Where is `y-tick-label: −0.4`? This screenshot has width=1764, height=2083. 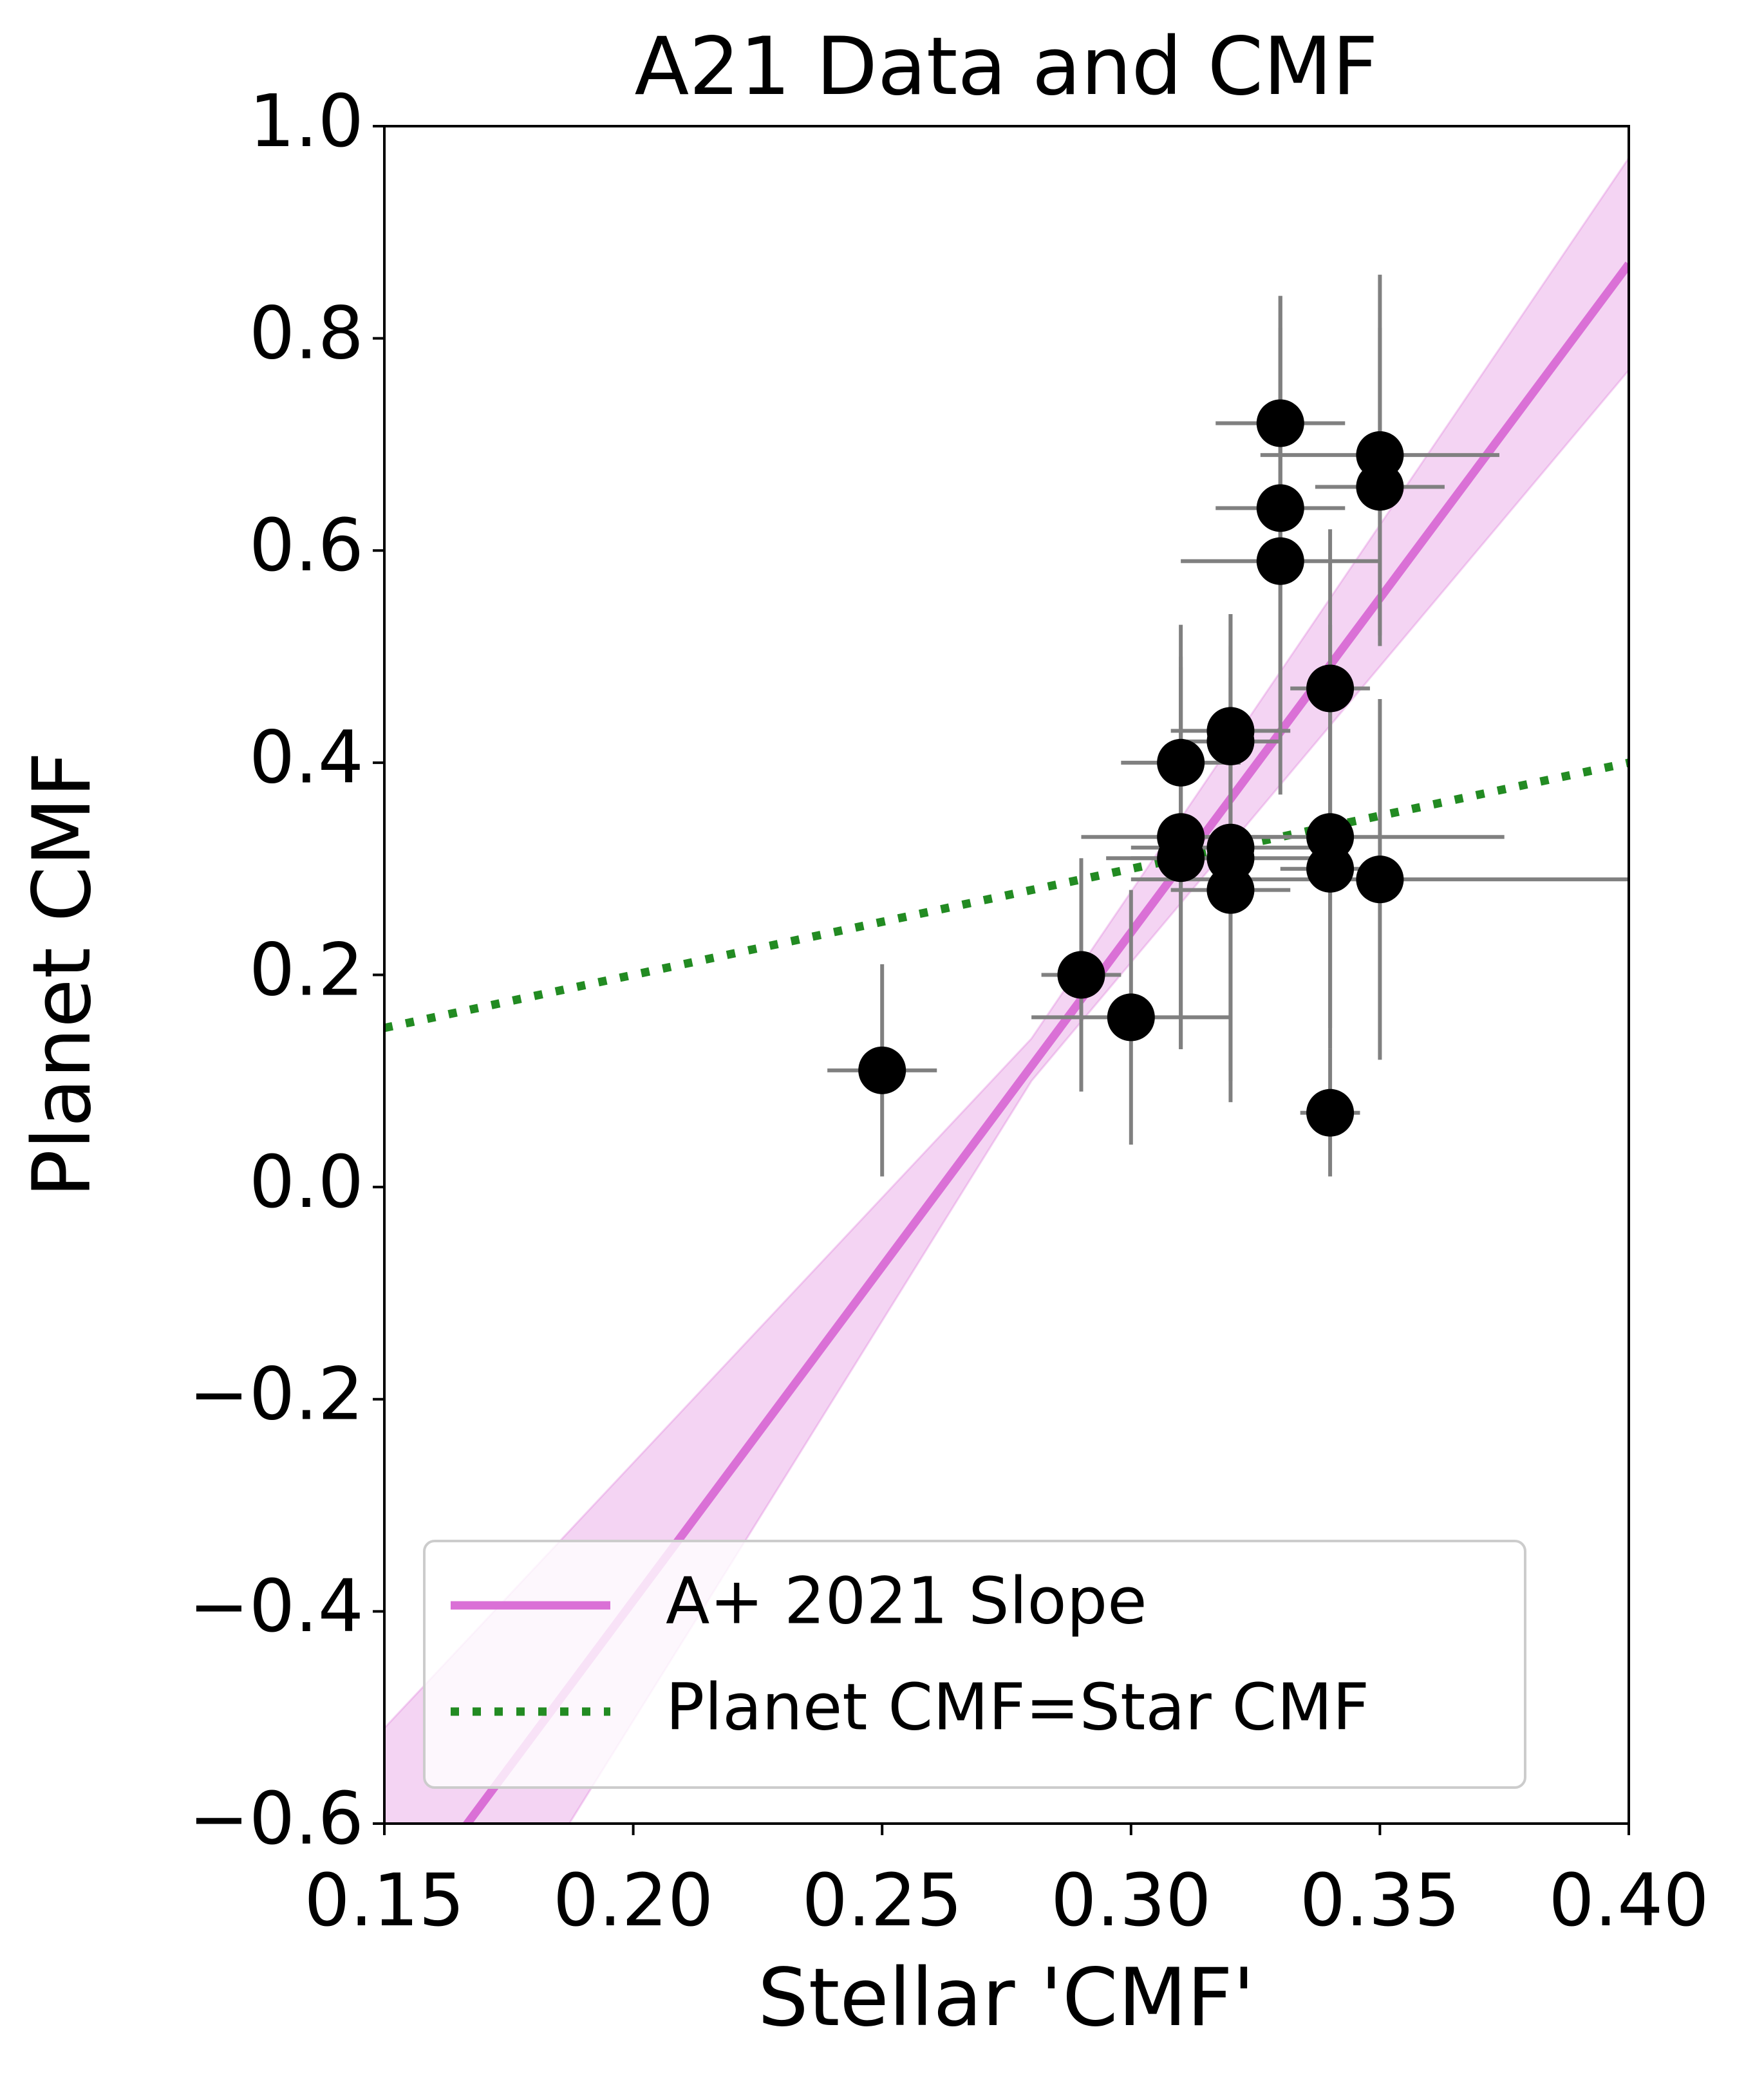 y-tick-label: −0.4 is located at coordinates (276, 1607).